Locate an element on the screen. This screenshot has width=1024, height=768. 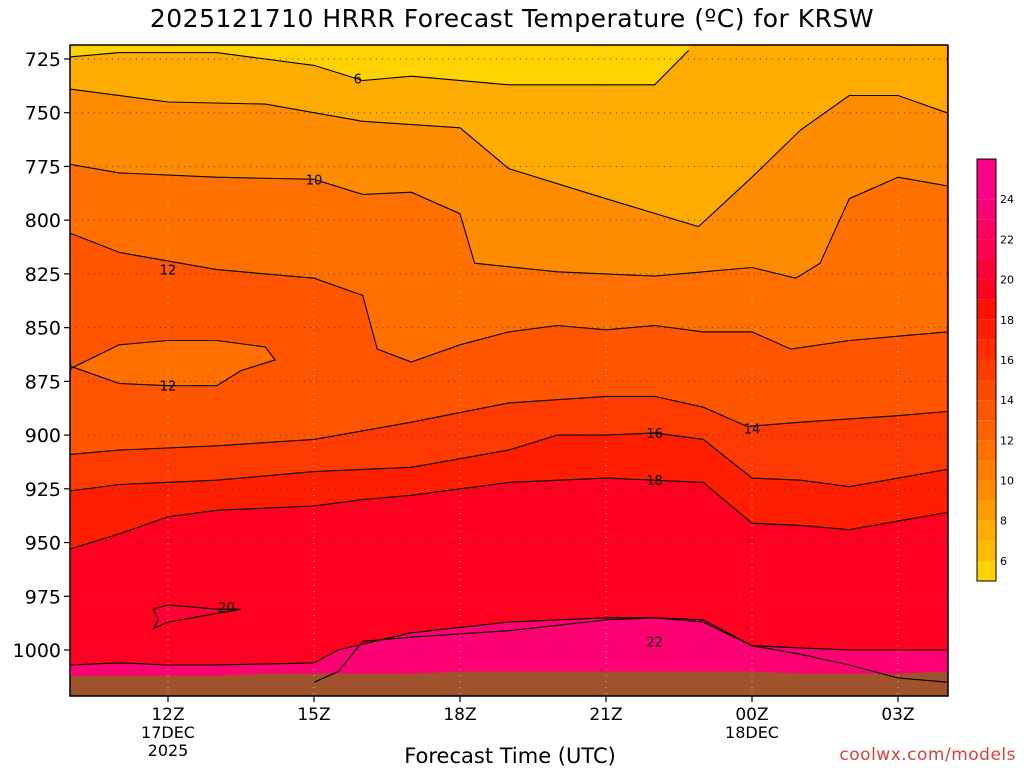
ground-surface is located at coordinates (509, 683).